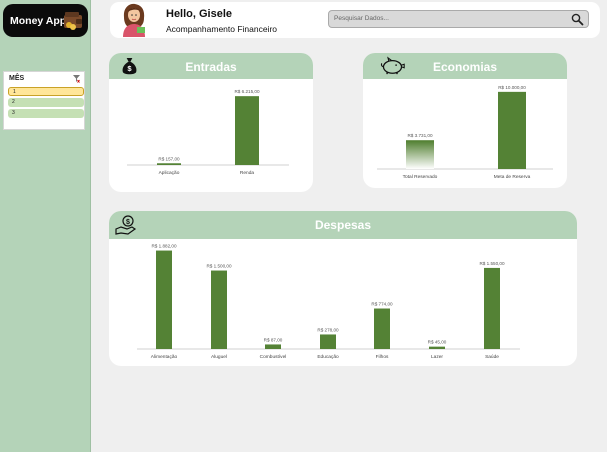 The height and width of the screenshot is (452, 607). What do you see at coordinates (199, 14) in the screenshot?
I see `greeting: Hello, Gisele` at bounding box center [199, 14].